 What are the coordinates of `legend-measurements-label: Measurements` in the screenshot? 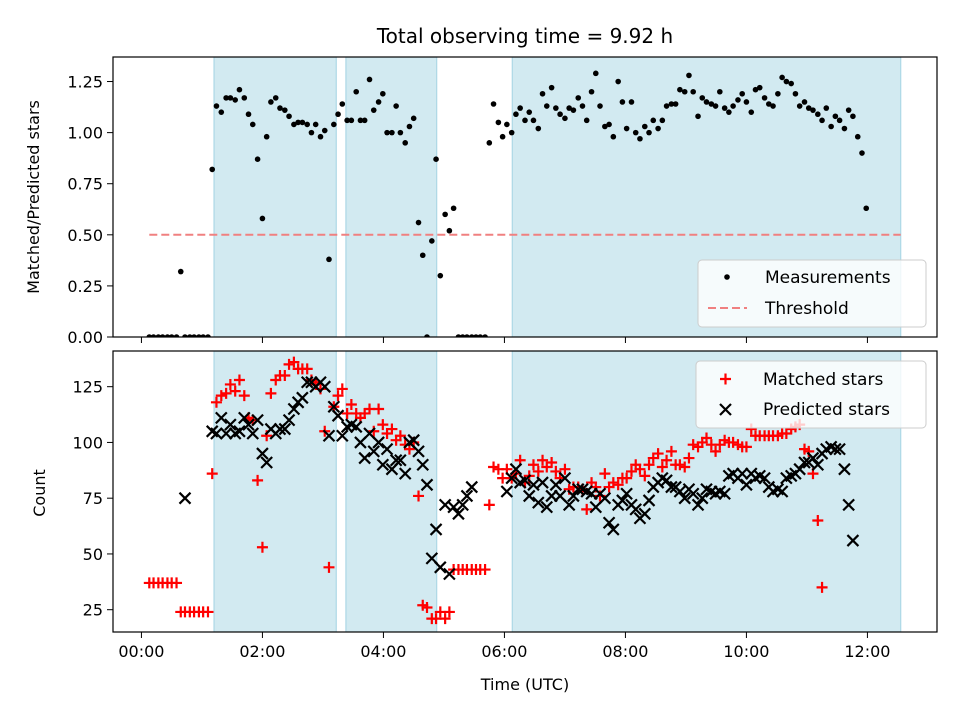 It's located at (828, 278).